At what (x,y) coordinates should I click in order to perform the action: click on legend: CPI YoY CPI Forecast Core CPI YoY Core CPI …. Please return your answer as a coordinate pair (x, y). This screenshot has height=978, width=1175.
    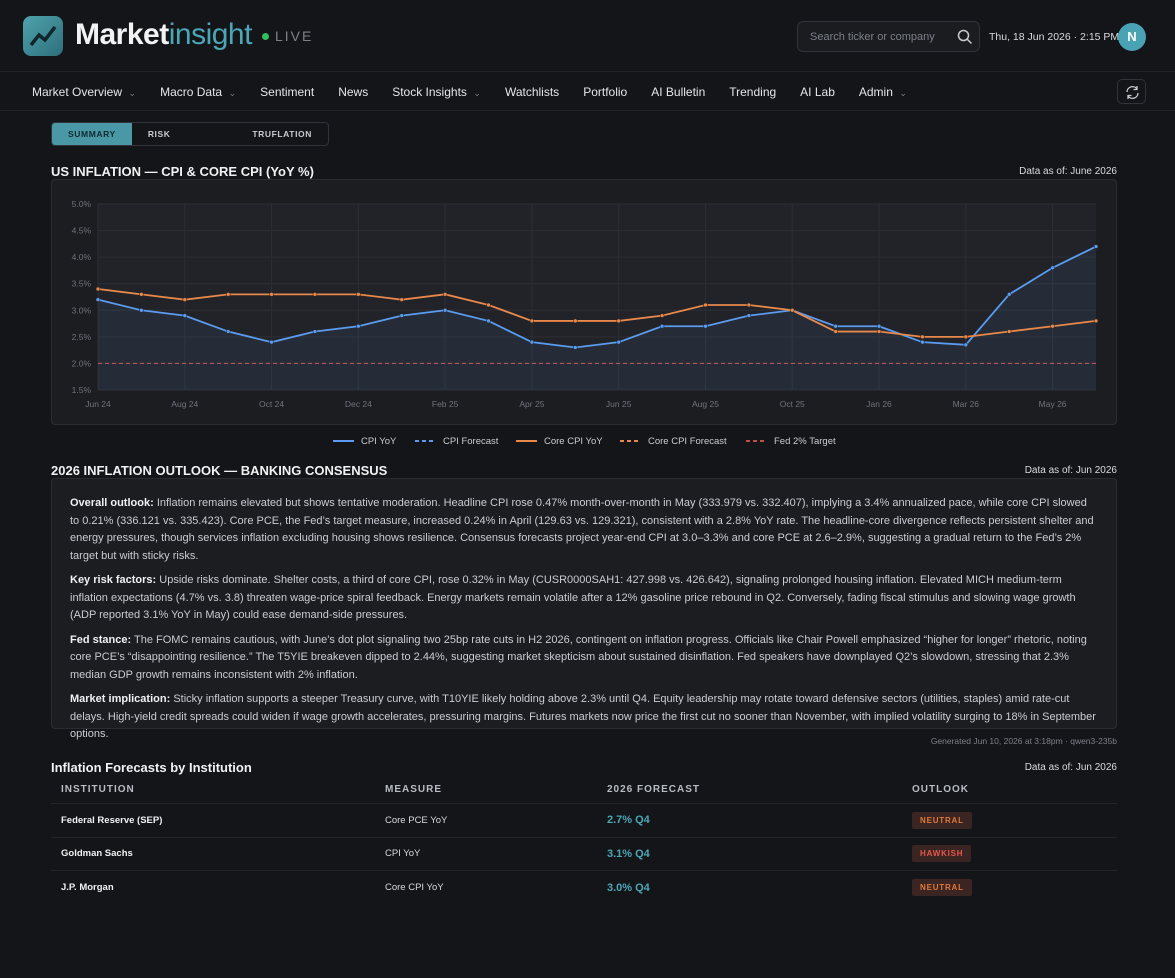
    Looking at the image, I should click on (584, 441).